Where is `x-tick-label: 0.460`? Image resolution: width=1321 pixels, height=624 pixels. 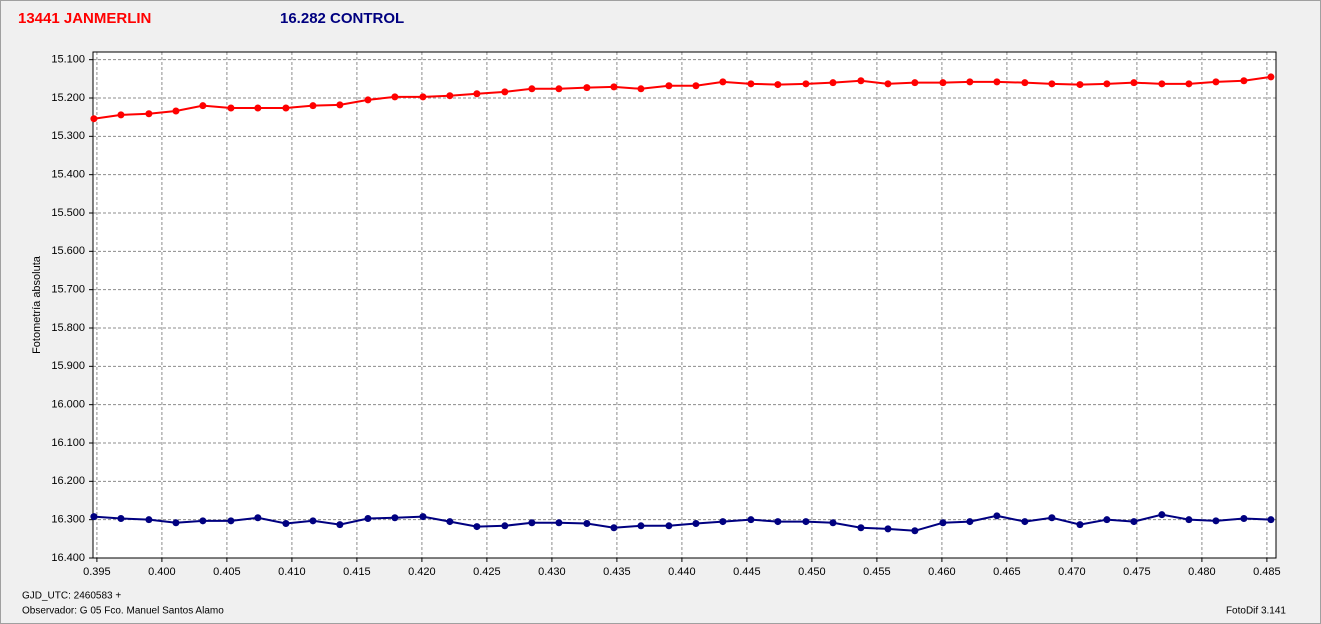 x-tick-label: 0.460 is located at coordinates (942, 572).